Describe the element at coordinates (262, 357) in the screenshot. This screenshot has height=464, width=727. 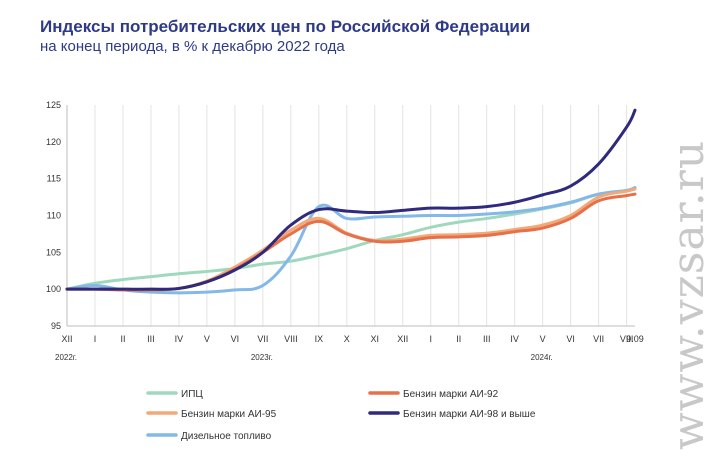
I see `year-label: 2023г.` at that location.